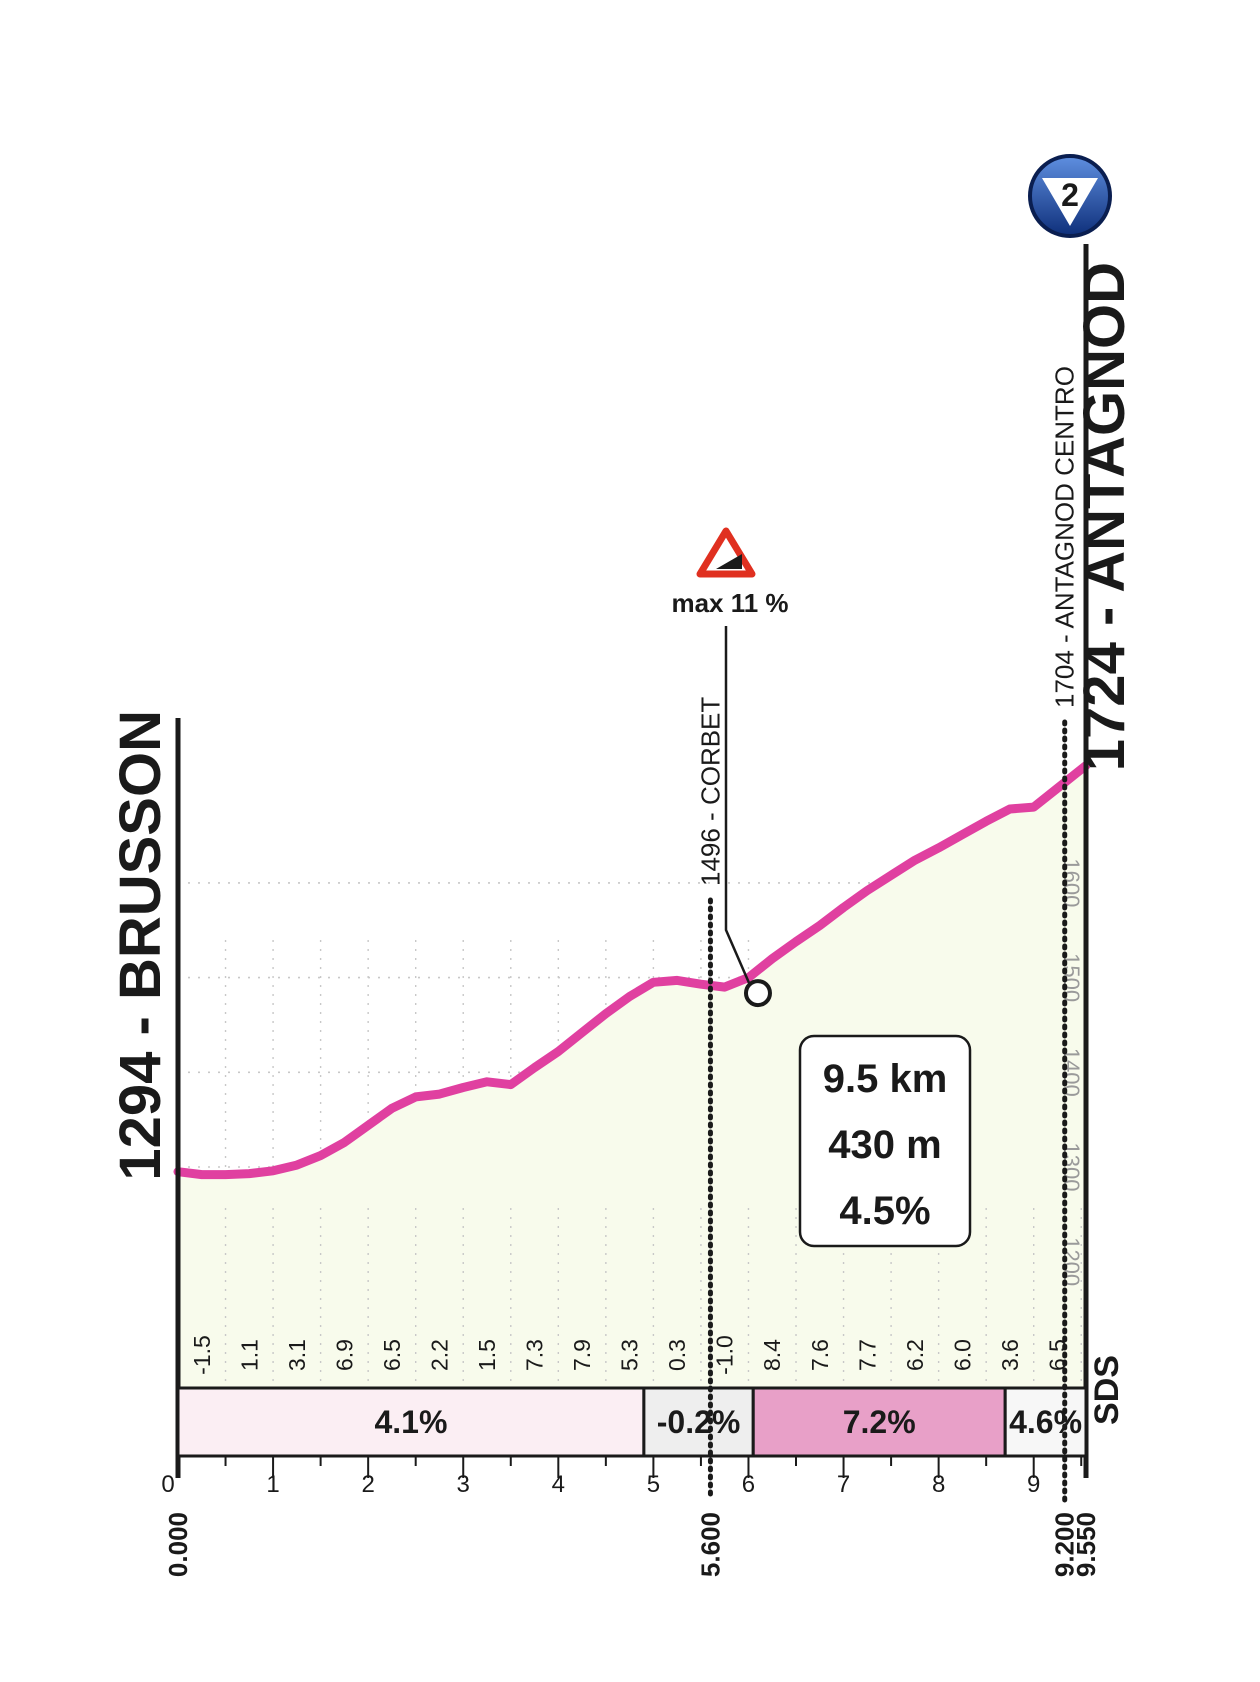 This screenshot has height=1682, width=1260. I want to click on km-tick-label: 6, so click(748, 1484).